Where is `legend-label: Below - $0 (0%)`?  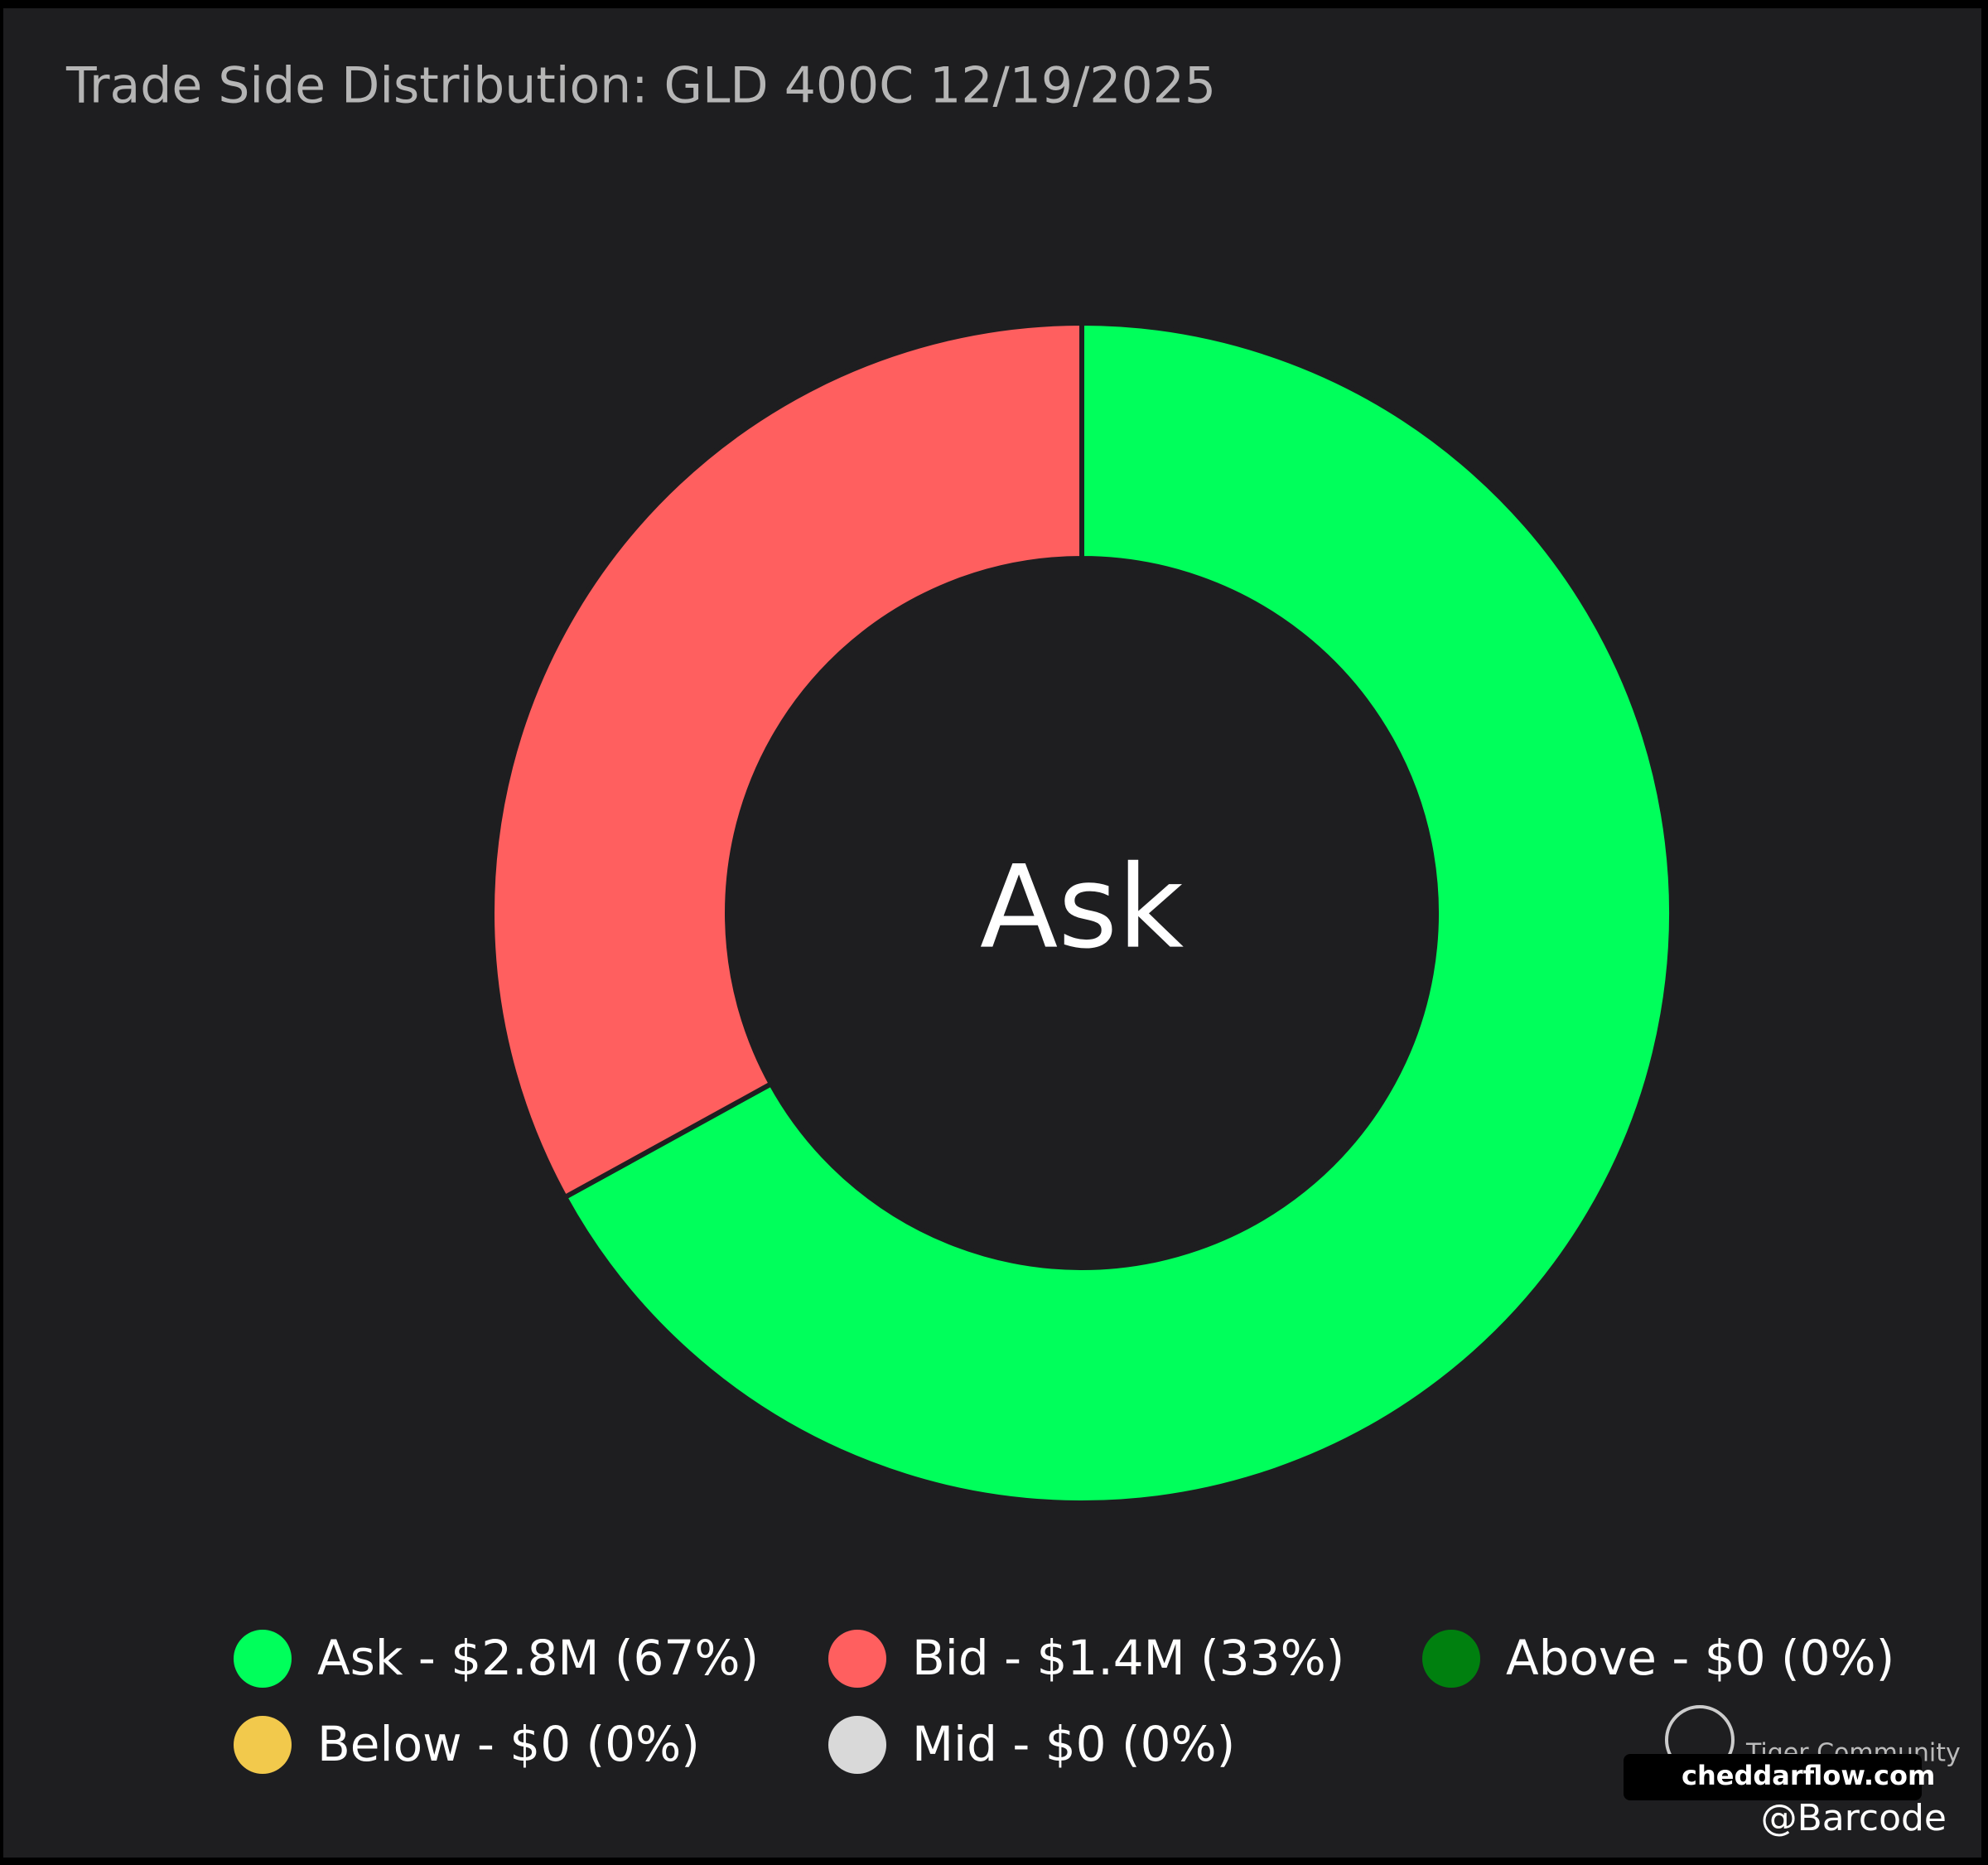 legend-label: Below - $0 (0%) is located at coordinates (508, 1744).